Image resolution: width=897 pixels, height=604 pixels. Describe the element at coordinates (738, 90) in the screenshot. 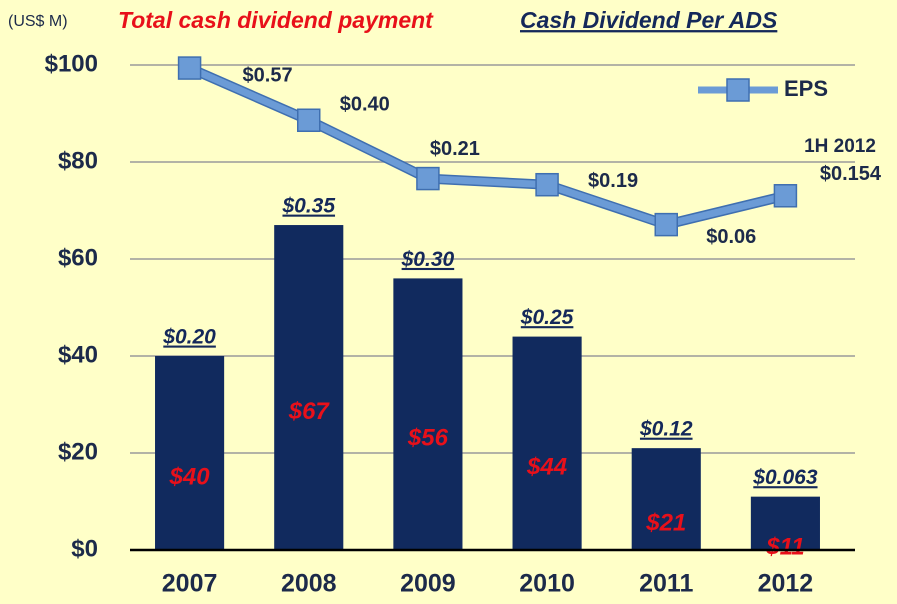

I see `legend-marker` at that location.